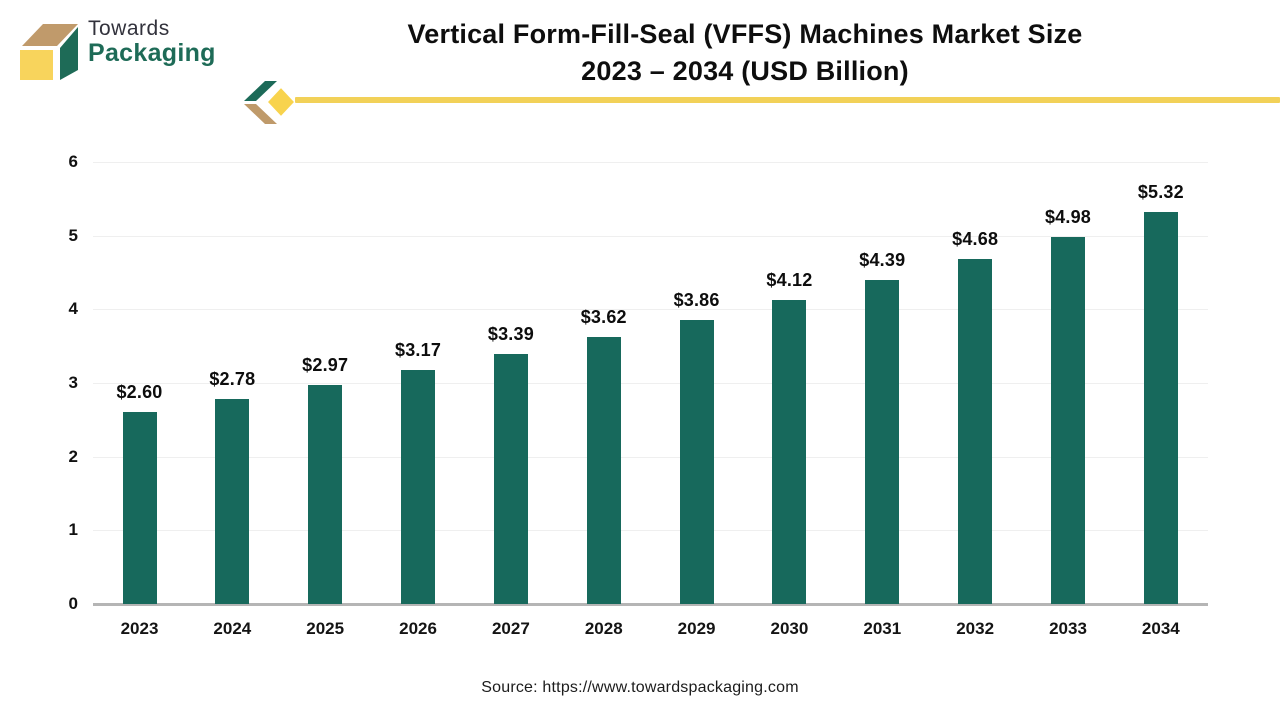 Image resolution: width=1280 pixels, height=720 pixels. I want to click on chart-title-line2: 2023 – 2034 (USD Billion), so click(745, 71).